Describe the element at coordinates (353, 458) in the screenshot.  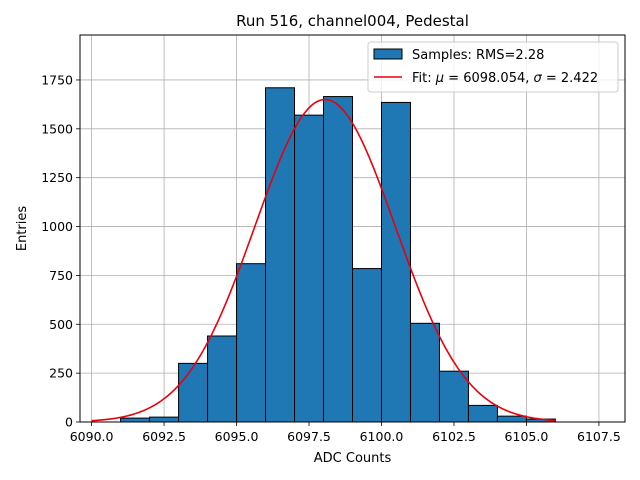
I see `x-axis-label: ADC Counts` at that location.